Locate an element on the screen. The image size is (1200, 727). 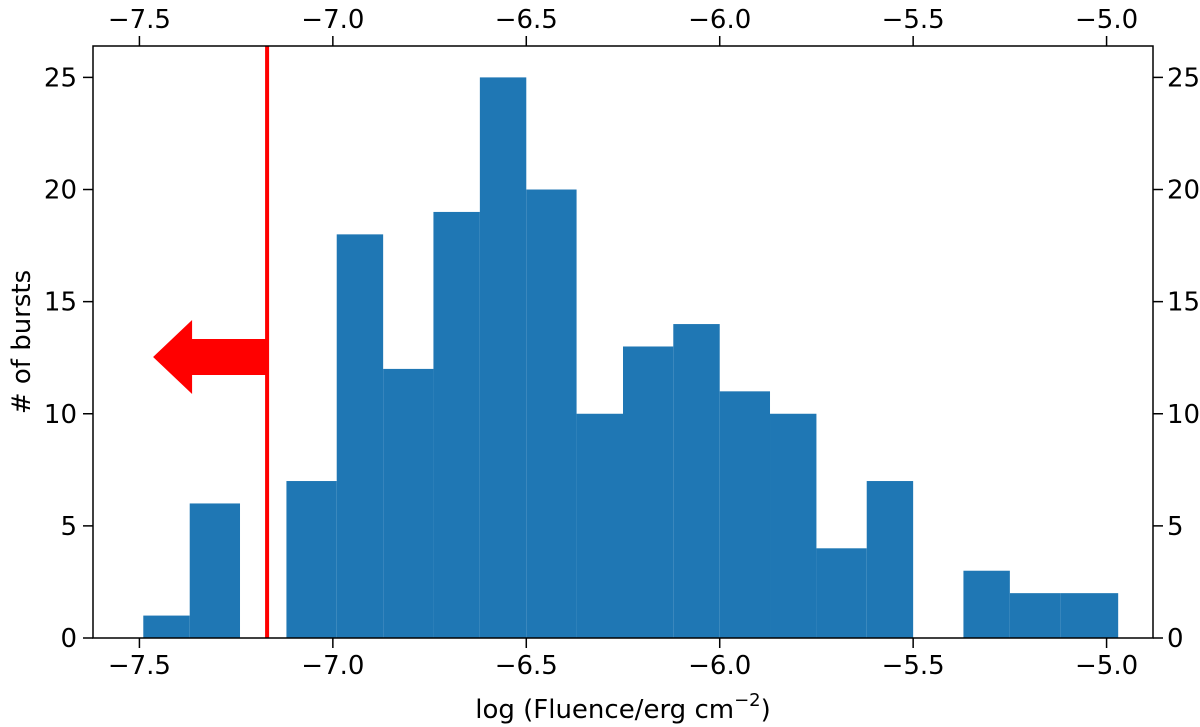
x-tick-label: −5.0 is located at coordinates (1106, 666).